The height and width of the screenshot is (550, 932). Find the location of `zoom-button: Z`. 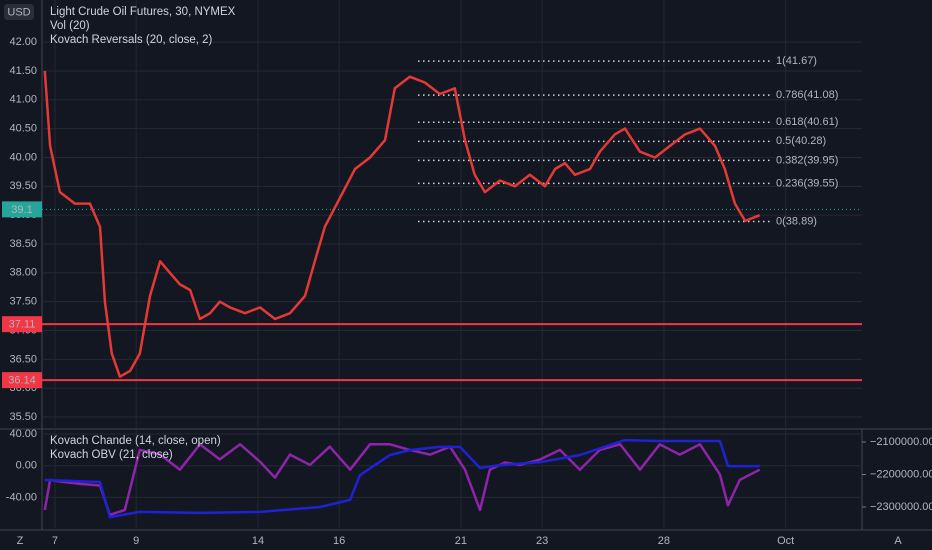

zoom-button: Z is located at coordinates (20, 541).